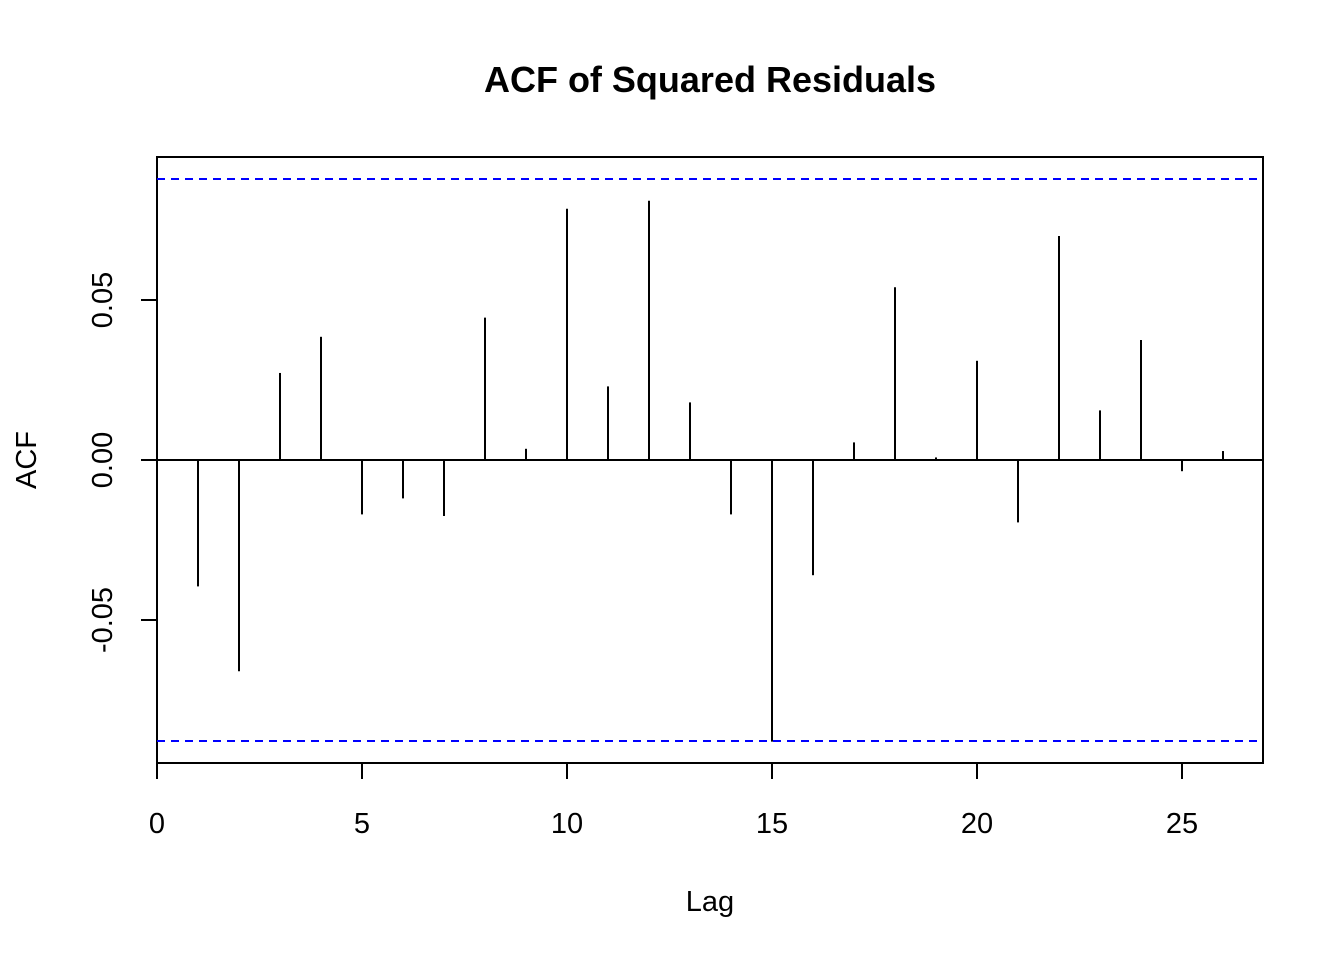 The image size is (1344, 960). What do you see at coordinates (1182, 824) in the screenshot?
I see `x-tick-label: 25` at bounding box center [1182, 824].